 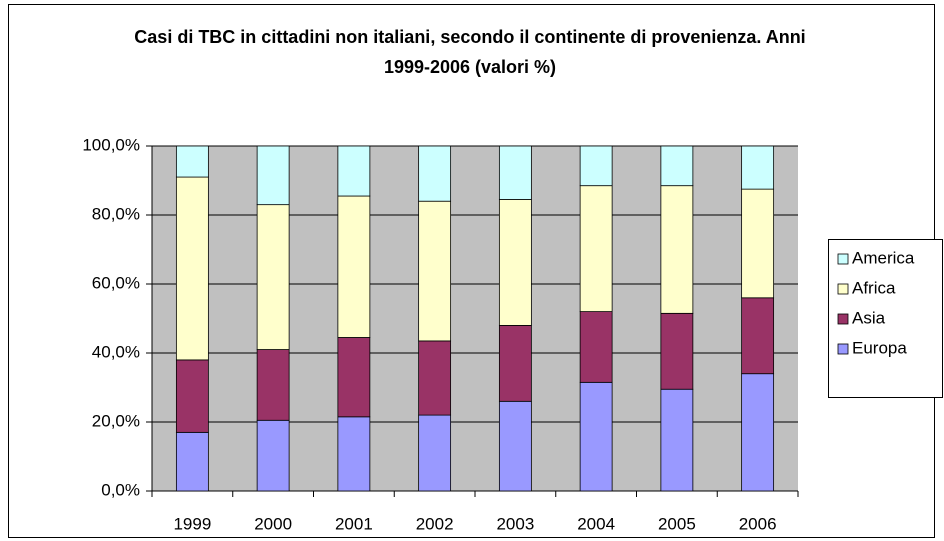 What do you see at coordinates (116, 420) in the screenshot?
I see `y-tick-label: 20,0%` at bounding box center [116, 420].